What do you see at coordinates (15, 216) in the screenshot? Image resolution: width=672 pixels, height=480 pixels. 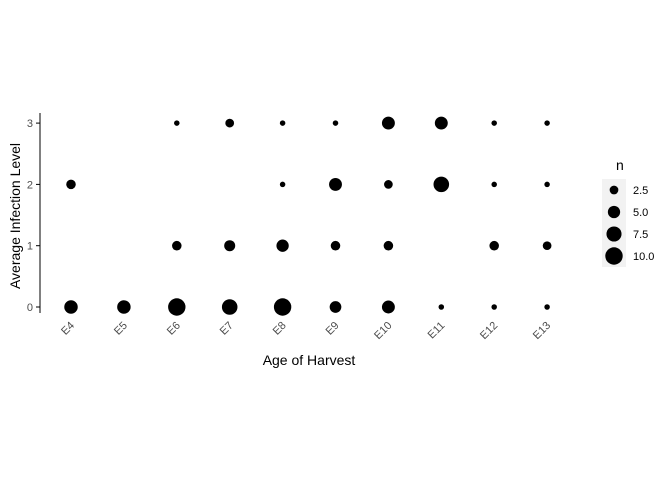 I see `y-axis-title: Average Infection Level` at bounding box center [15, 216].